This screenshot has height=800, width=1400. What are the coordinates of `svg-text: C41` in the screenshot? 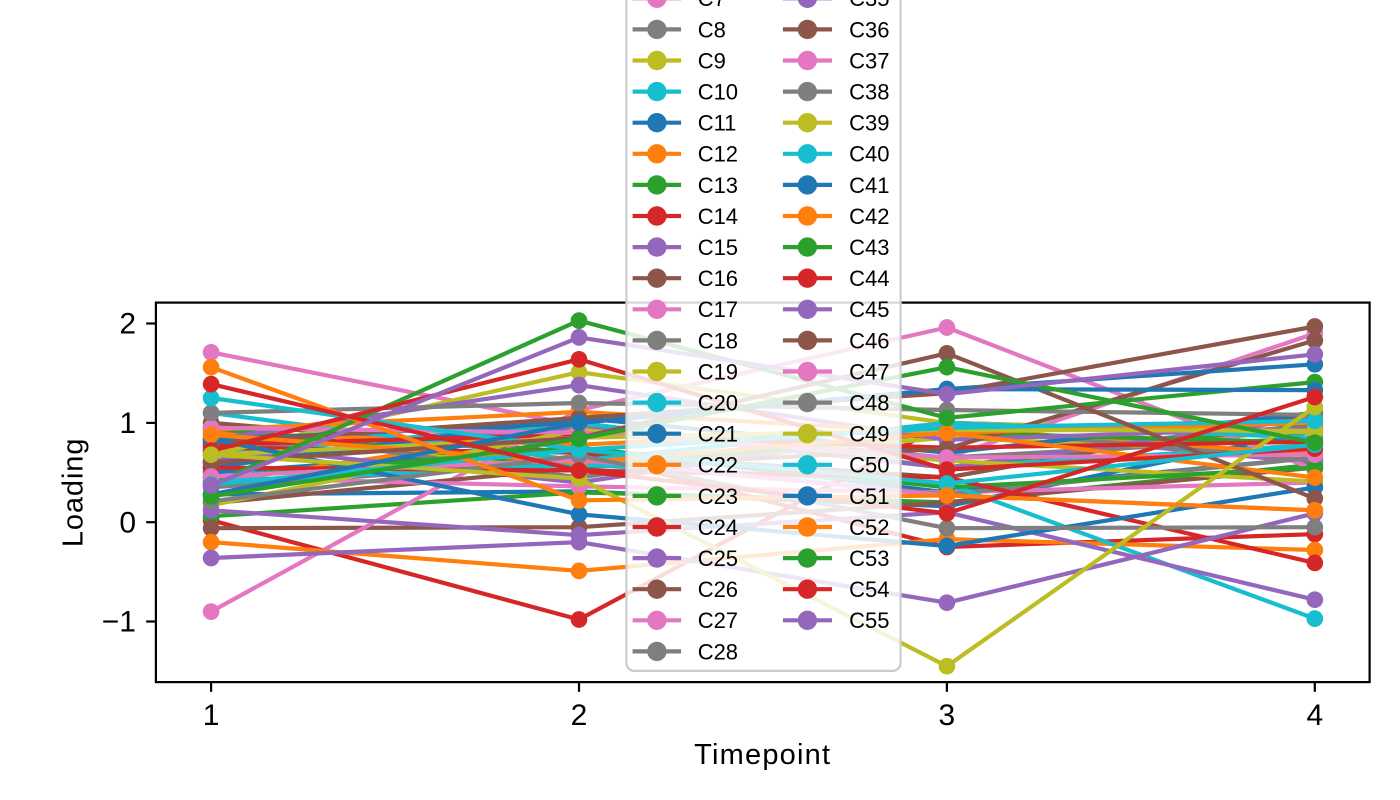 It's located at (869, 185).